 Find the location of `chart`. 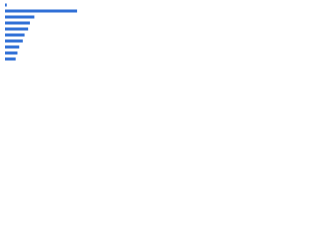

chart is located at coordinates (41, 32).